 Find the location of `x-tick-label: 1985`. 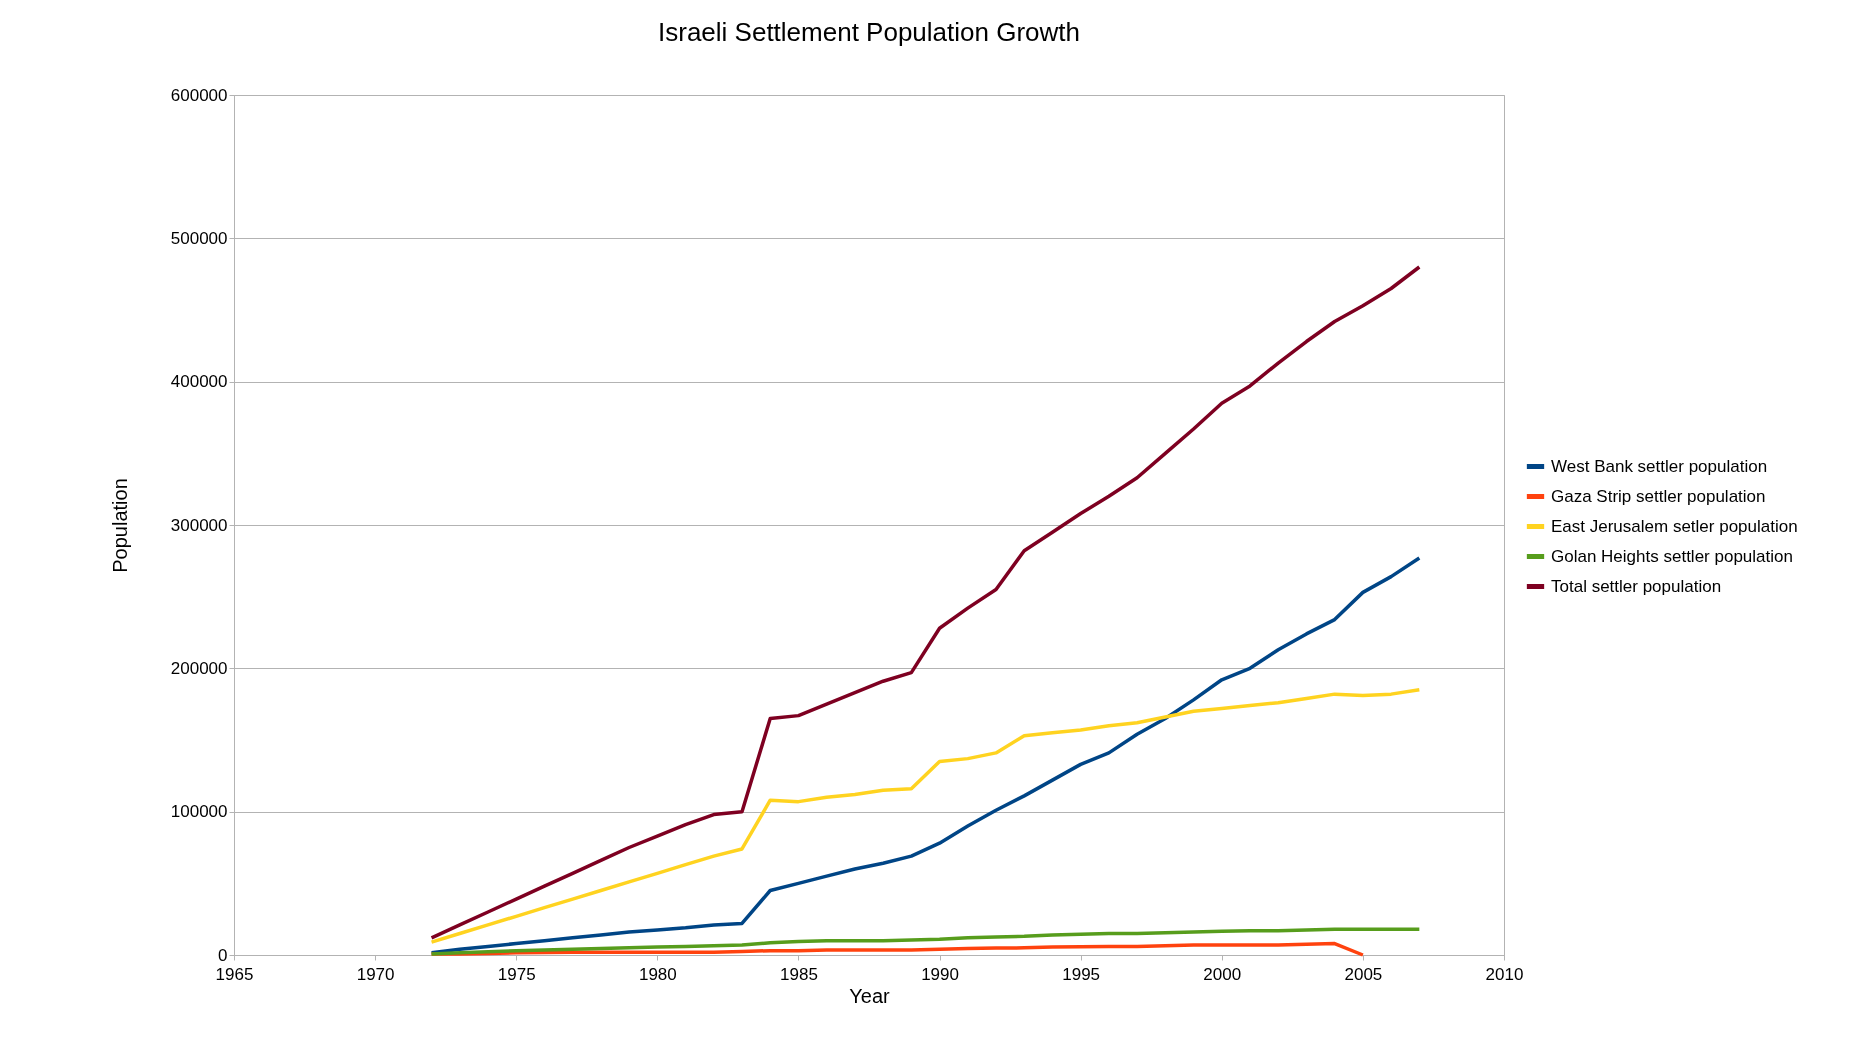

x-tick-label: 1985 is located at coordinates (799, 974).